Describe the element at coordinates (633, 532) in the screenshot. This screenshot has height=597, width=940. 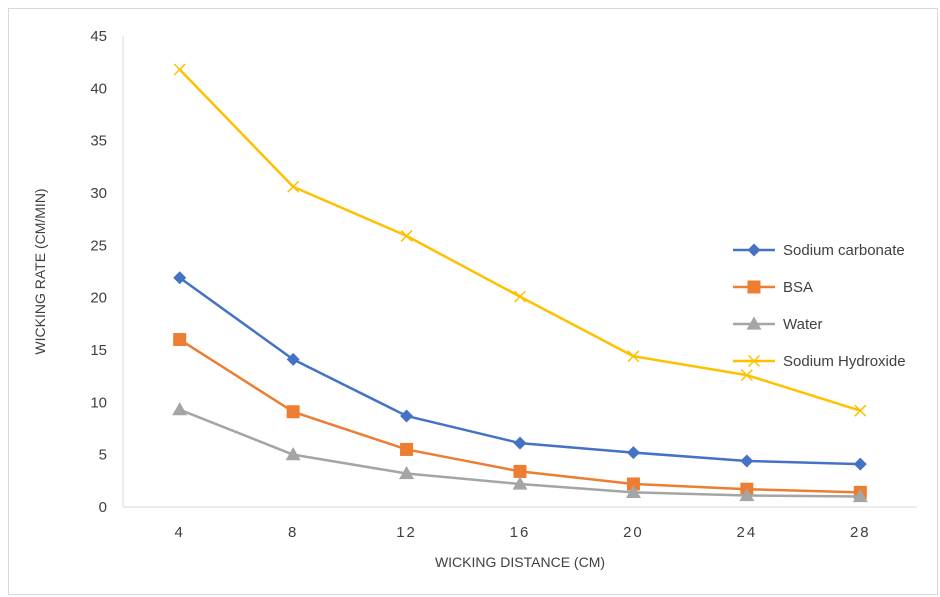
I see `x-tick-label: 20` at that location.